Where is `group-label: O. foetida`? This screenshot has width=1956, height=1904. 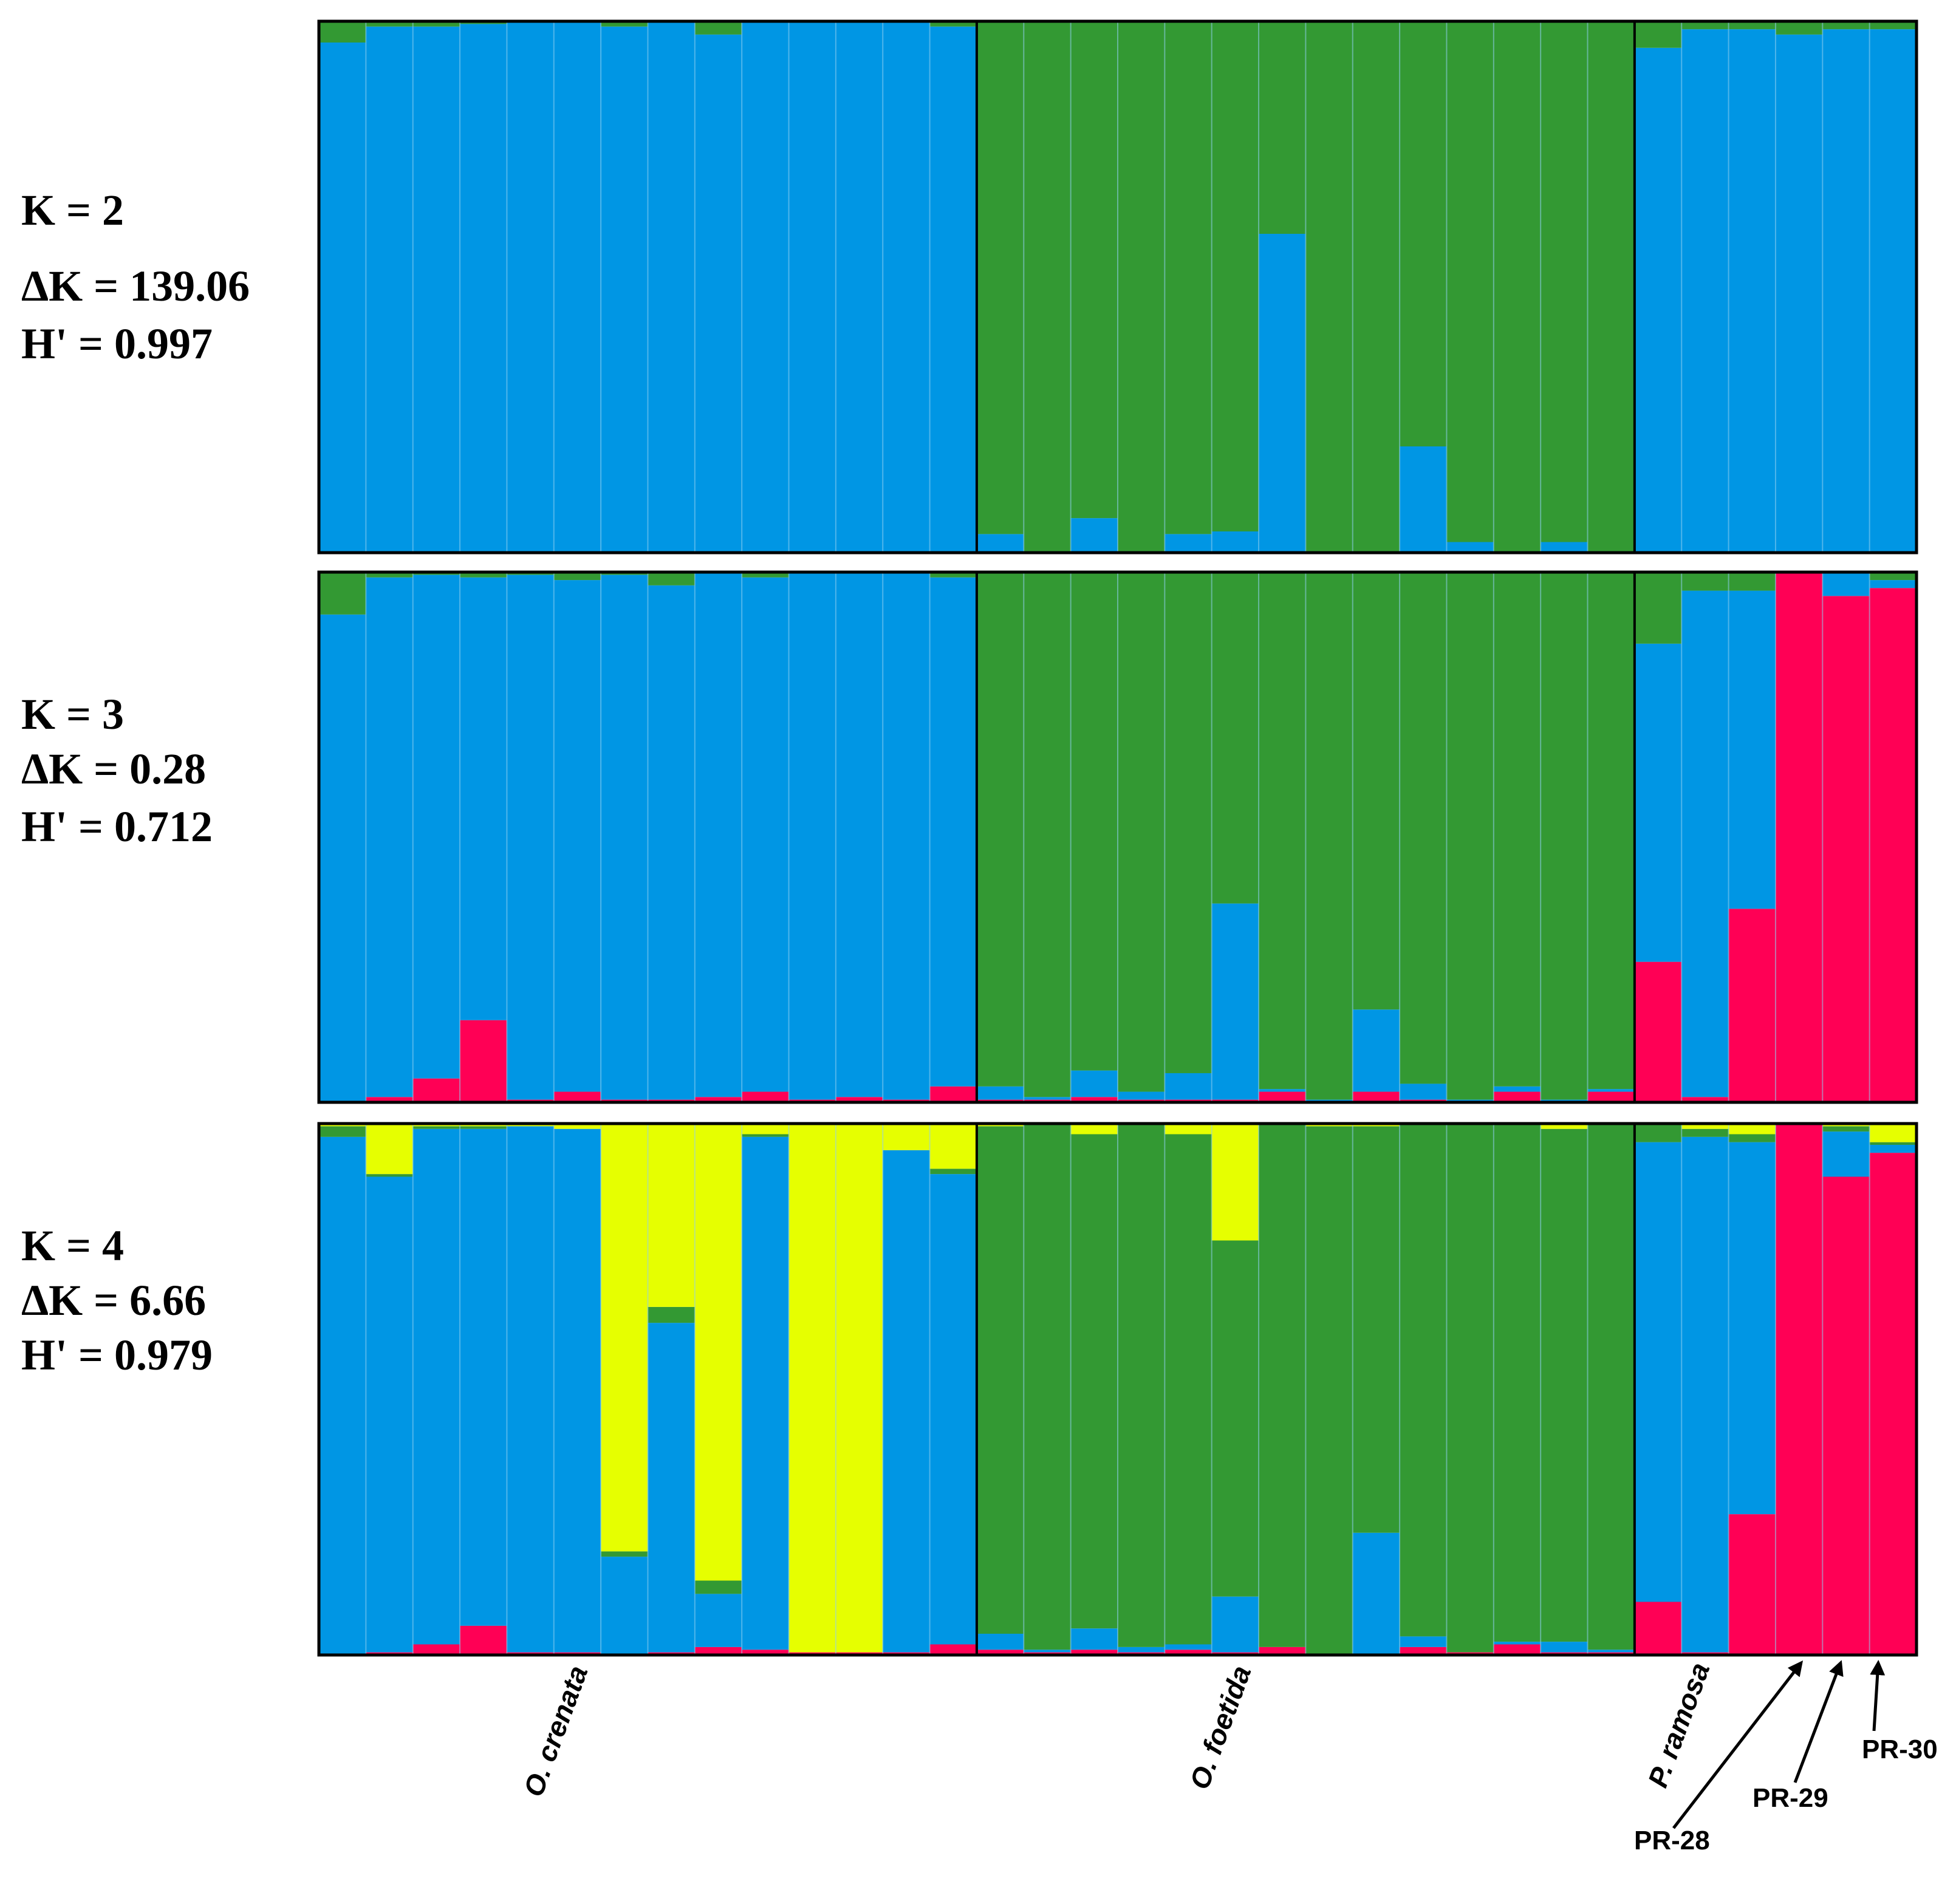
group-label: O. foetida is located at coordinates (1220, 1727).